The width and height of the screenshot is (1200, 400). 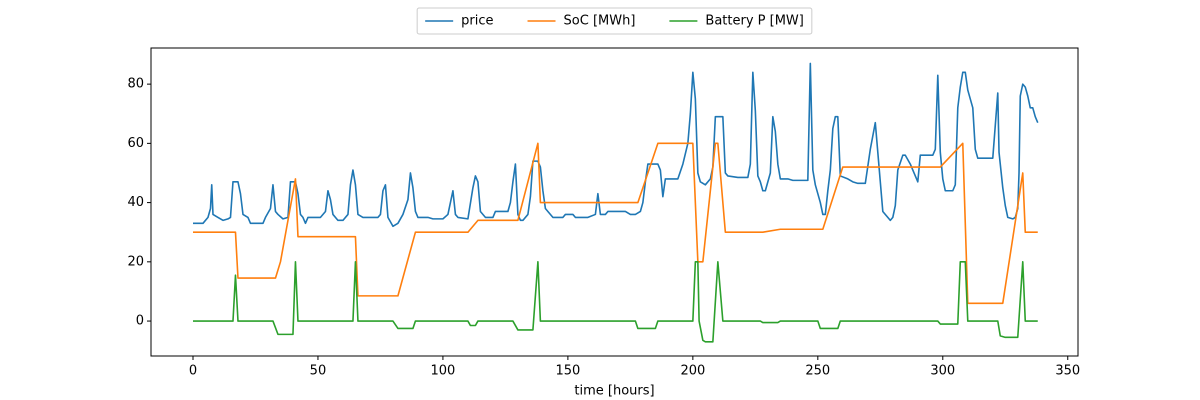 I want to click on x-tick-label: 350, so click(x=1067, y=371).